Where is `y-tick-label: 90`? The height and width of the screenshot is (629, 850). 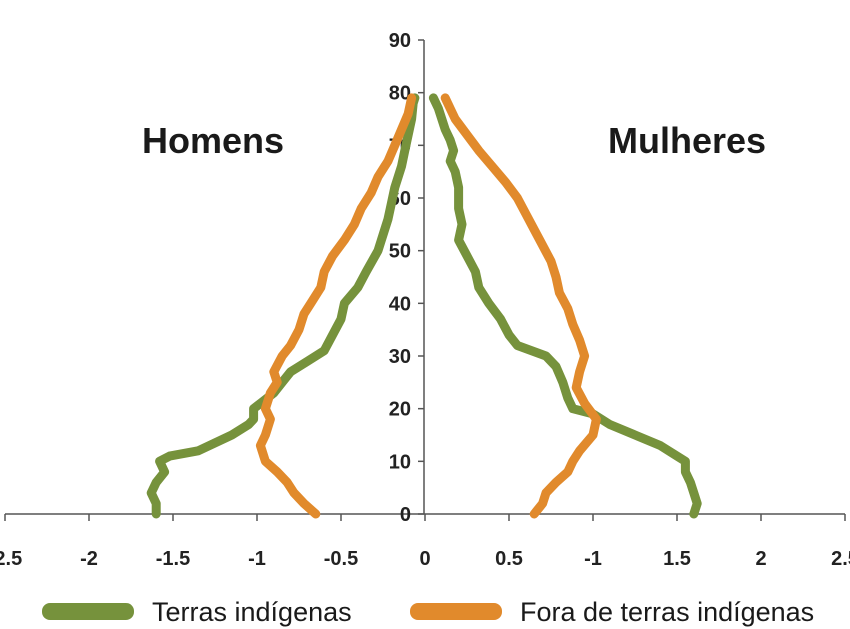 y-tick-label: 90 is located at coordinates (400, 41).